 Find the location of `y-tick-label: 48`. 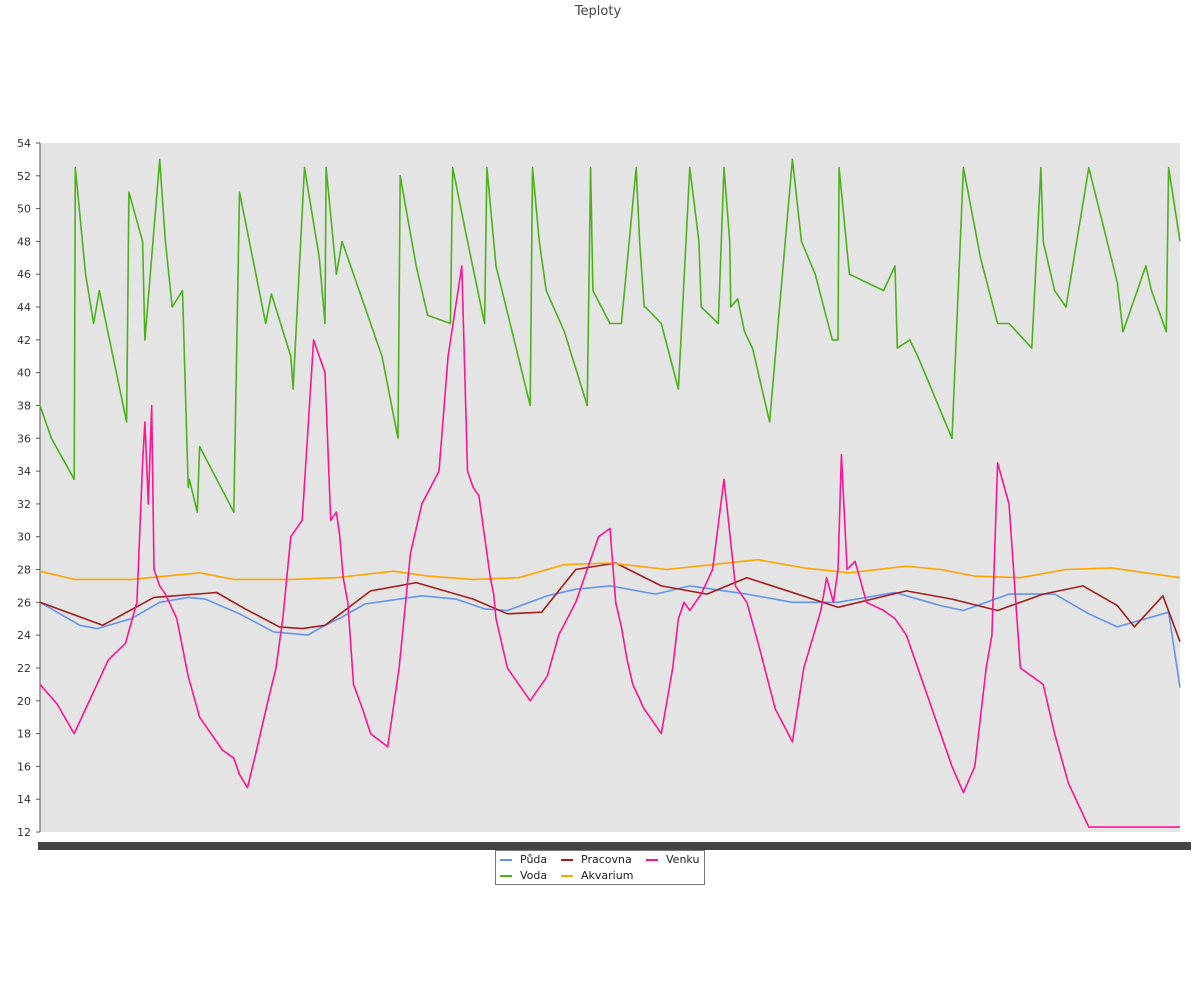

y-tick-label: 48 is located at coordinates (24, 241).